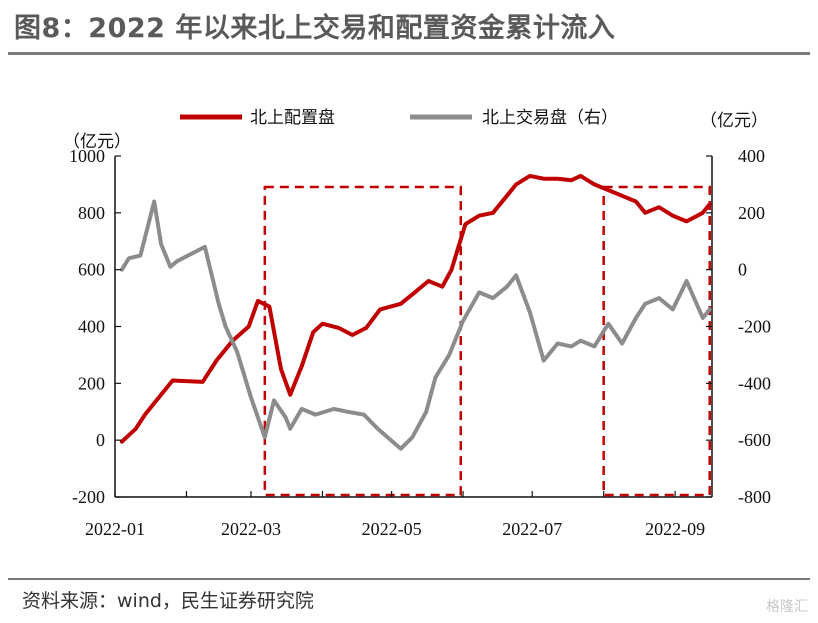 The height and width of the screenshot is (623, 818). I want to click on left-axis-unit: （亿元）, so click(97, 142).